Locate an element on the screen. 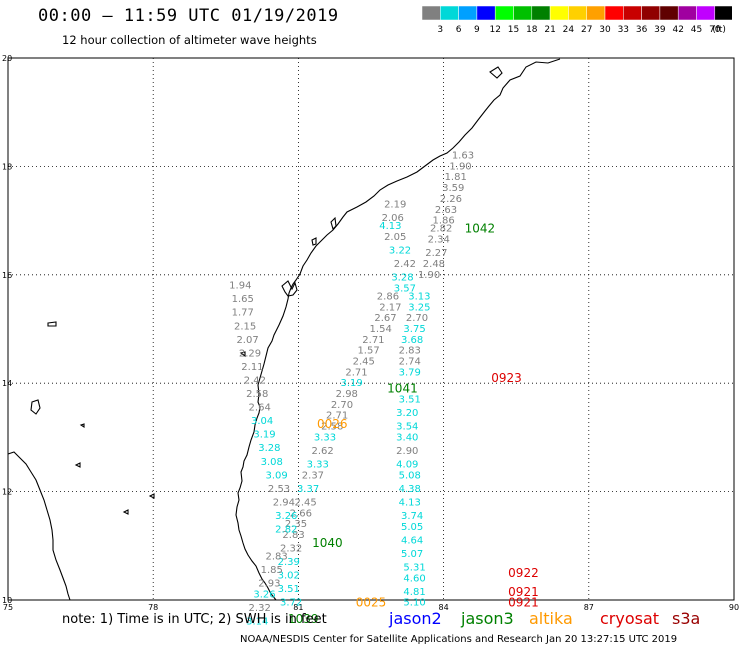  scale-label: 18 is located at coordinates (532, 30).